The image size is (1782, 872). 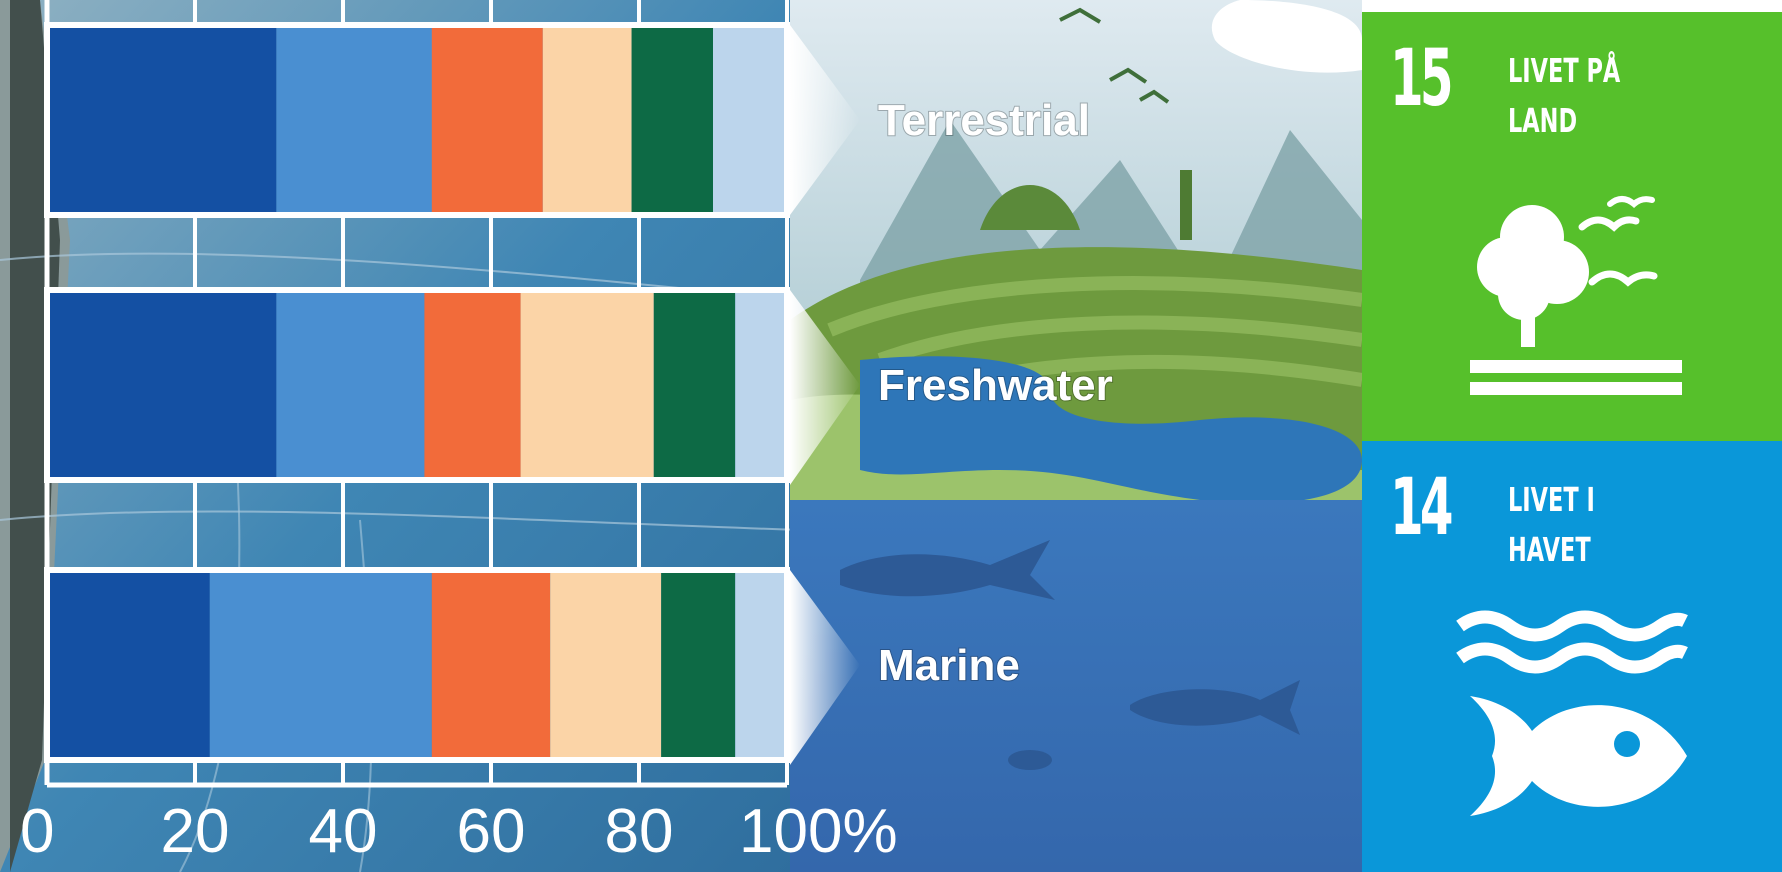 What do you see at coordinates (1576, 295) in the screenshot?
I see `tree-birds-icon` at bounding box center [1576, 295].